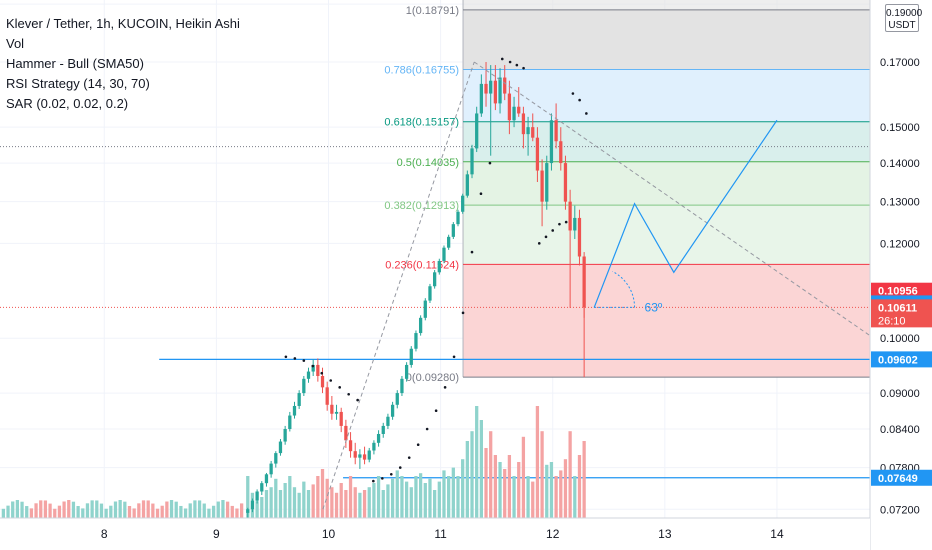  What do you see at coordinates (900, 203) in the screenshot?
I see `price-axis-tick-label: 0.13000` at bounding box center [900, 203].